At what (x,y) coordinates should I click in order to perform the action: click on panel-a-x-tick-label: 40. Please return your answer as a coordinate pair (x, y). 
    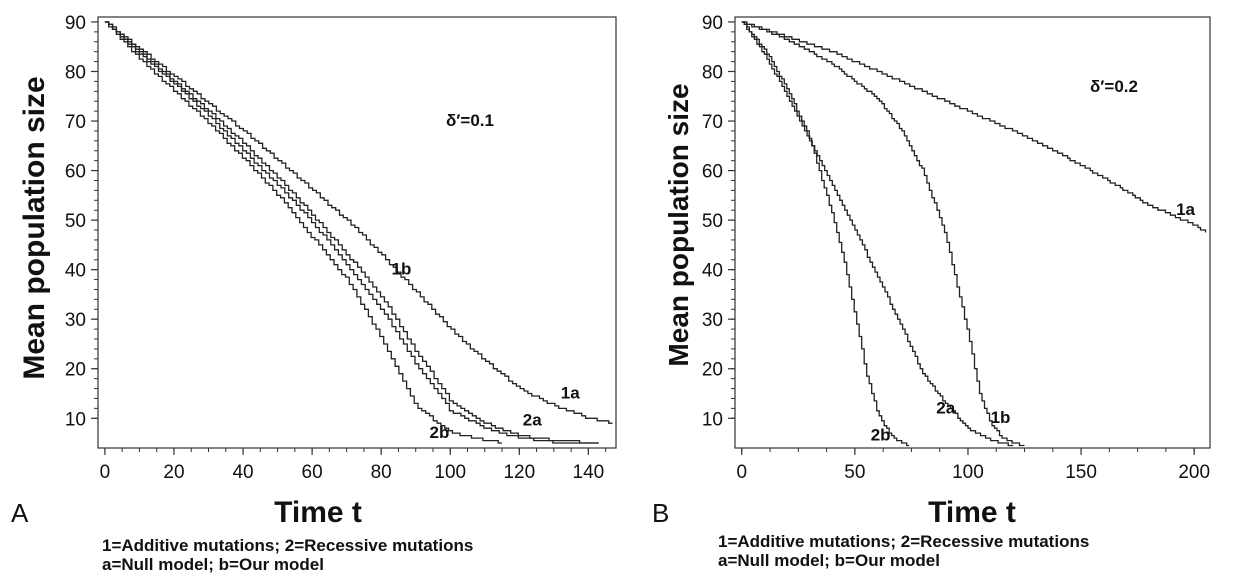
    Looking at the image, I should click on (242, 472).